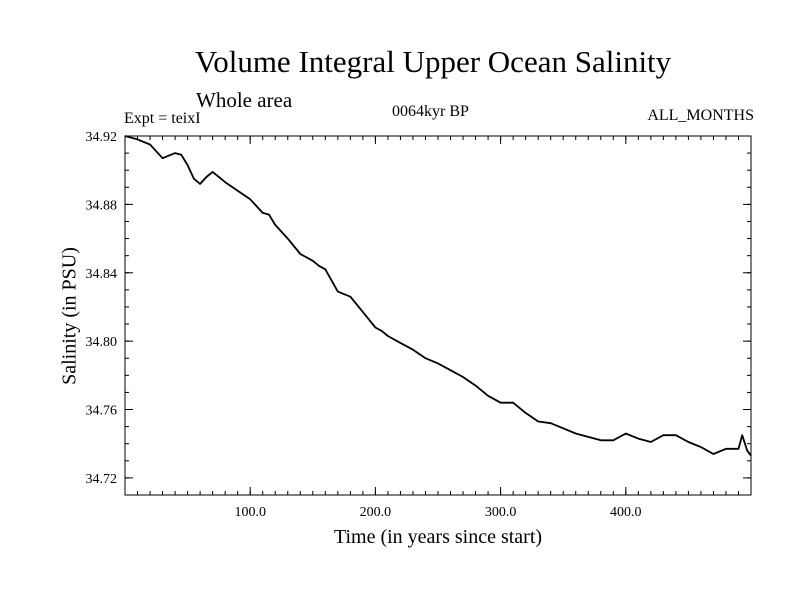 This screenshot has width=800, height=600. I want to click on x-tick-label: 200.0, so click(376, 512).